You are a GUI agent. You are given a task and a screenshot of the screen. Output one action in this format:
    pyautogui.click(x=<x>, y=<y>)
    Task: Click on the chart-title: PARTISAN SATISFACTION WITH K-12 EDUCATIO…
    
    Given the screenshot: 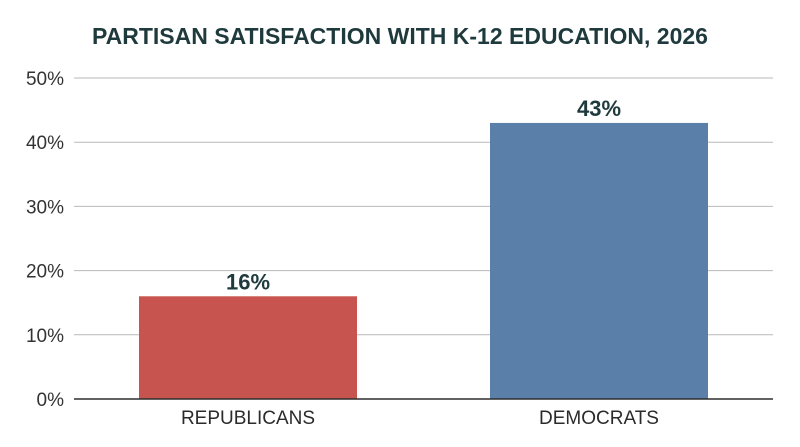 What is the action you would take?
    pyautogui.click(x=400, y=36)
    